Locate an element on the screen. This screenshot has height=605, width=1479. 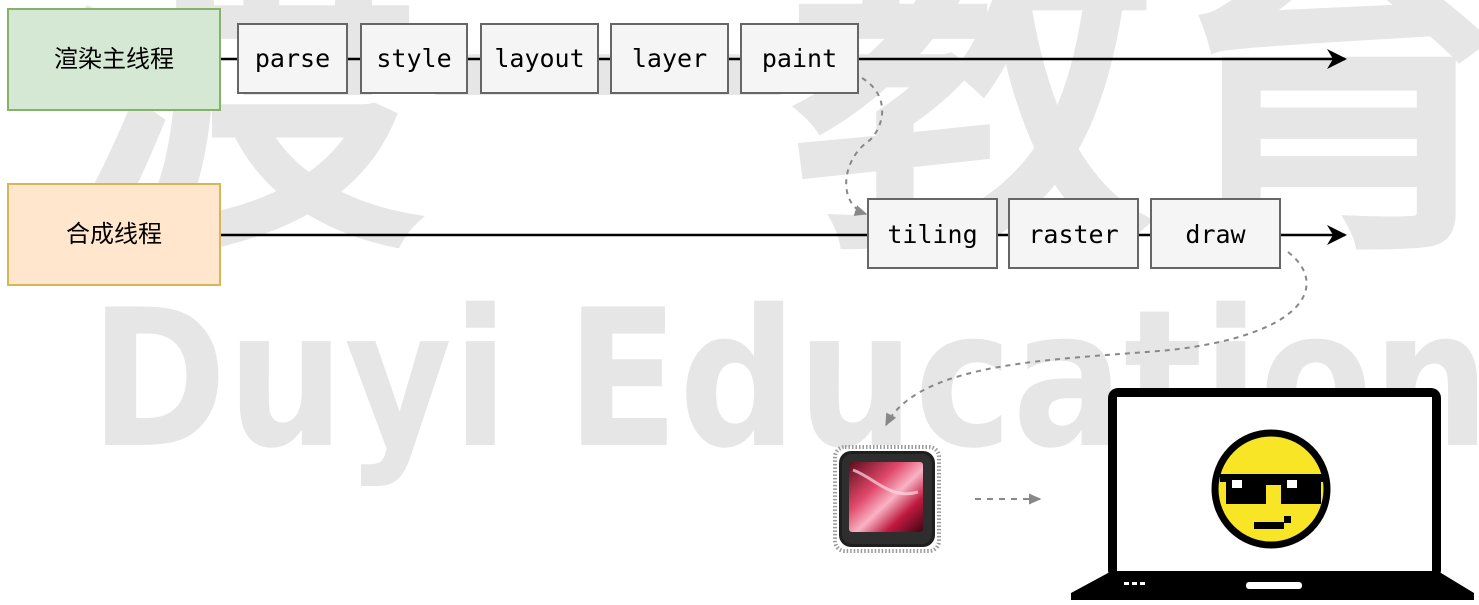
step-layer: layer is located at coordinates (669, 58).